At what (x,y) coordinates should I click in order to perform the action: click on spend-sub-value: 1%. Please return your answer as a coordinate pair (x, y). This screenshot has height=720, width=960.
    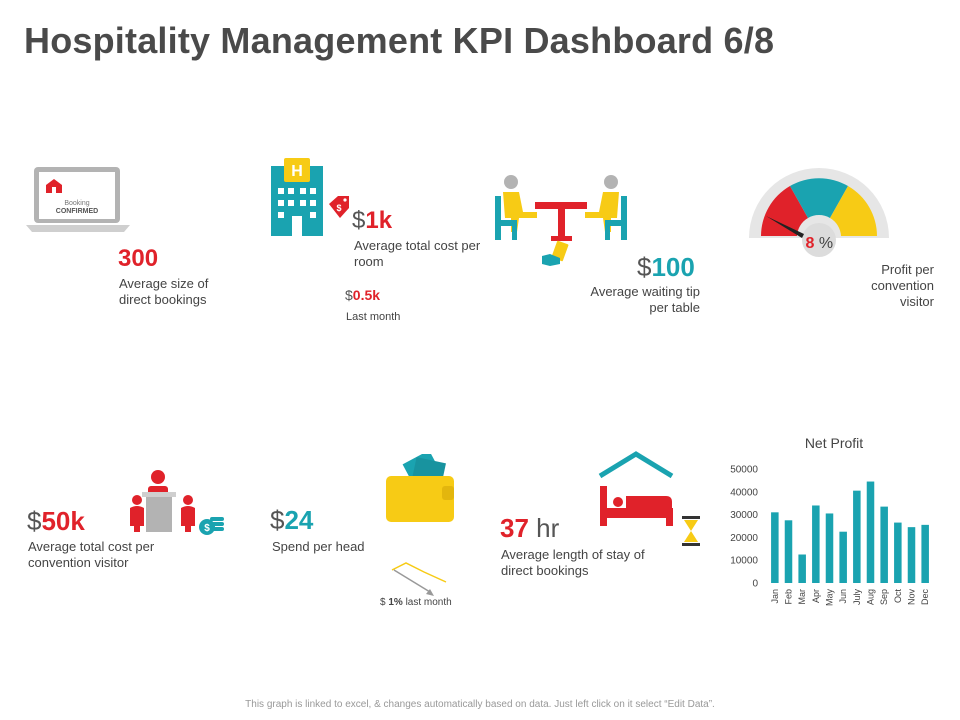
    Looking at the image, I should click on (395, 602).